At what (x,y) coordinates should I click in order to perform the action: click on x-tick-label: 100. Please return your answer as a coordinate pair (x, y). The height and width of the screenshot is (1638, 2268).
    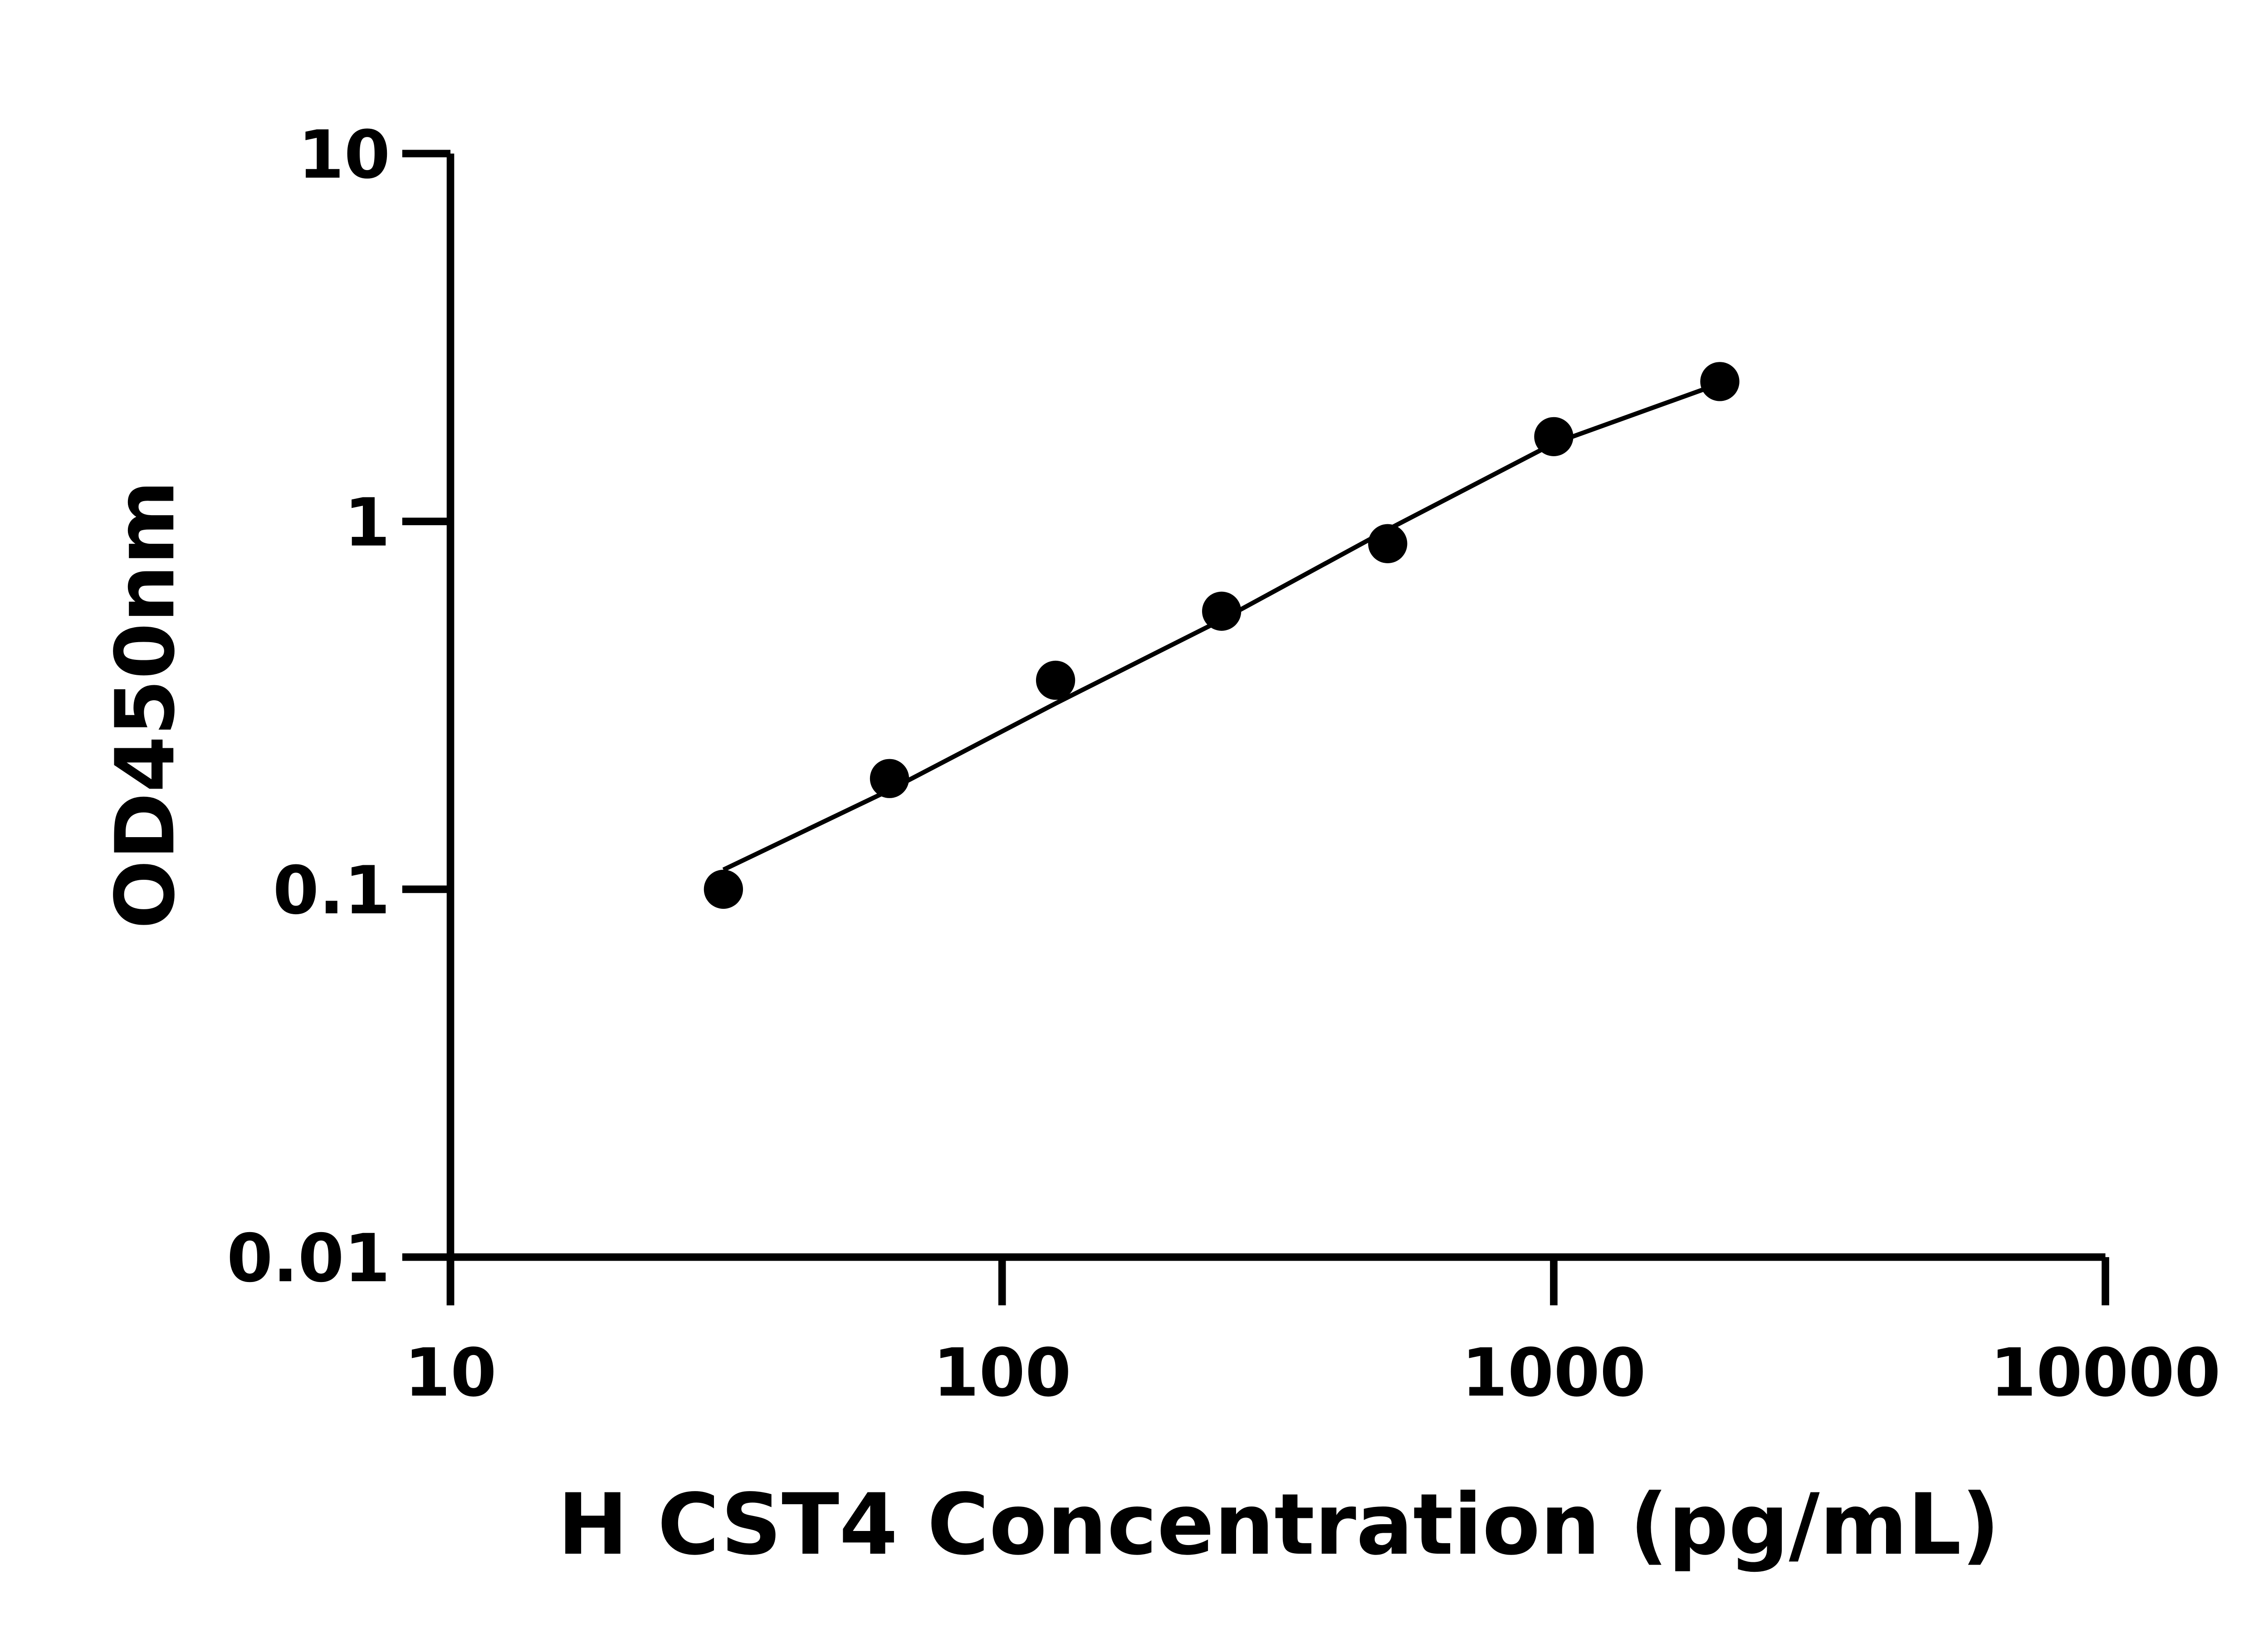
    Looking at the image, I should click on (1002, 1373).